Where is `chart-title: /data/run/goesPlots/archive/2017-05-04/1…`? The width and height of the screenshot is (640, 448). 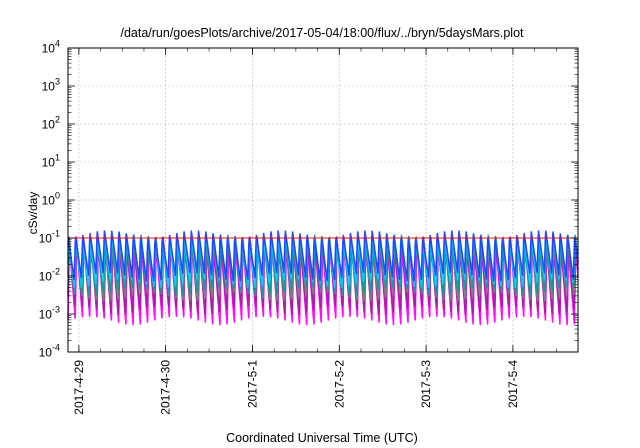
chart-title: /data/run/goesPlots/archive/2017-05-04/1… is located at coordinates (322, 33).